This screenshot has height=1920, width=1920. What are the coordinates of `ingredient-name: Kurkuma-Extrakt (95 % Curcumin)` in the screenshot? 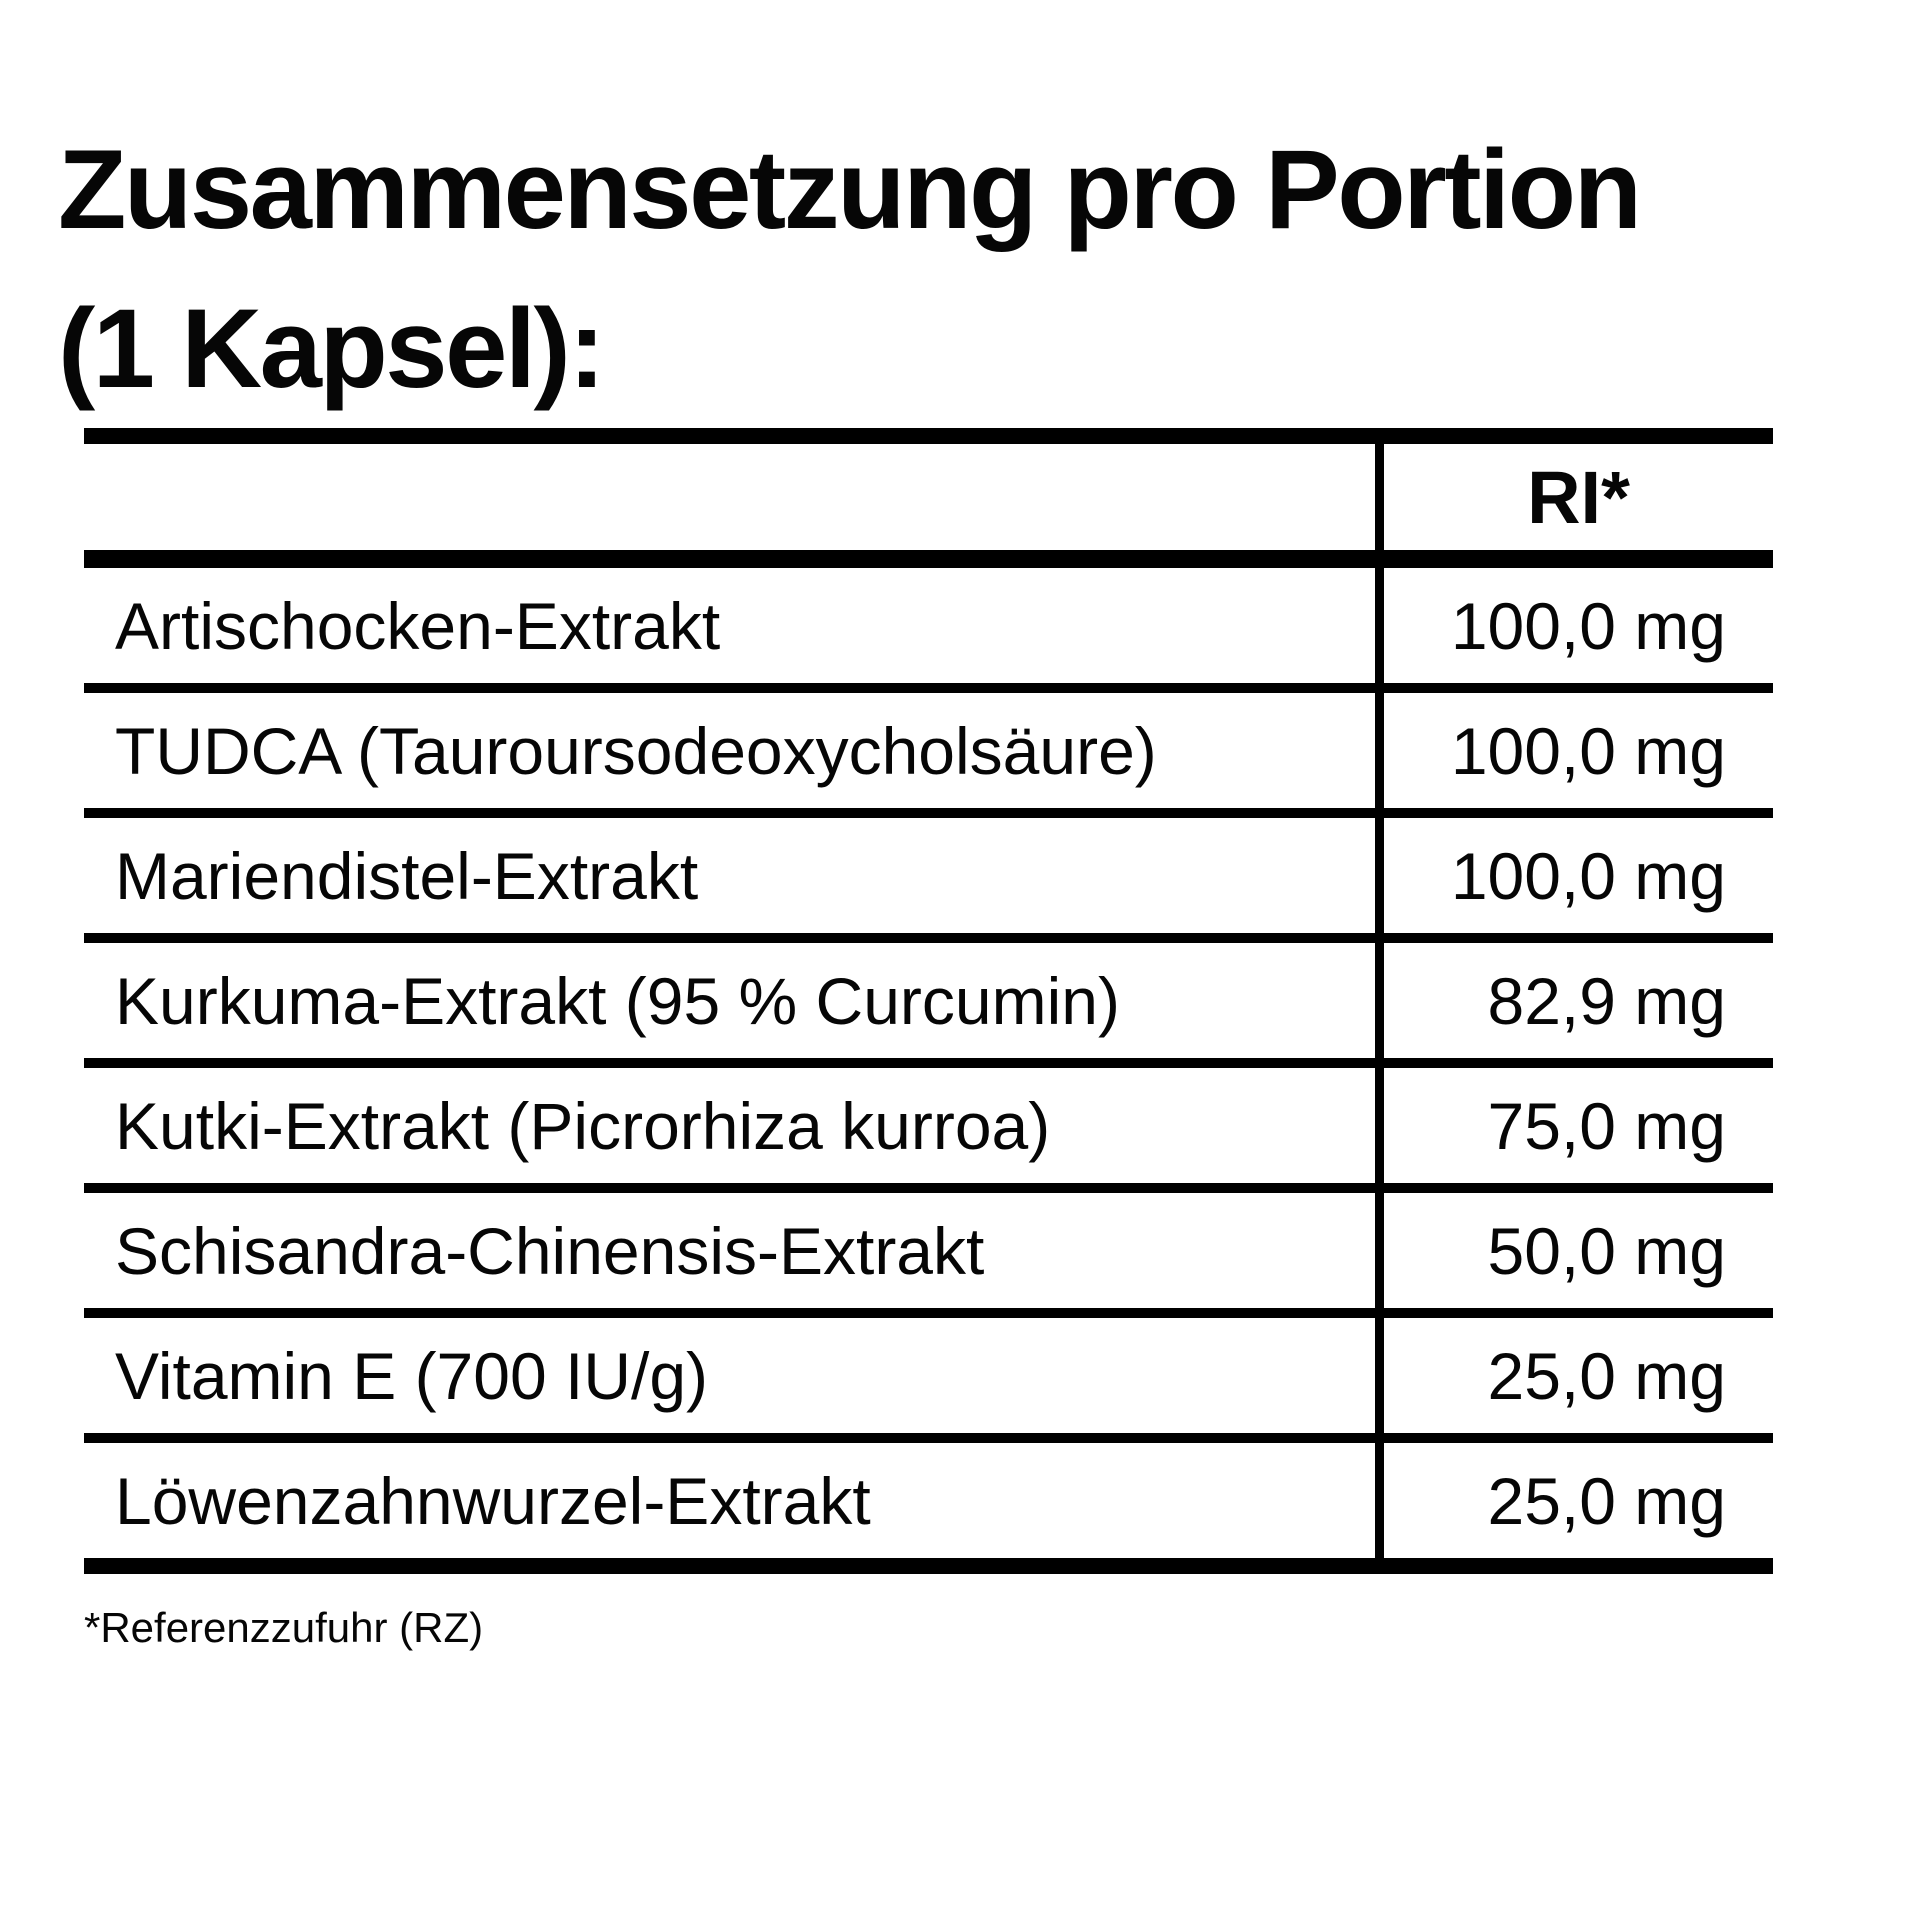 It's located at (617, 1000).